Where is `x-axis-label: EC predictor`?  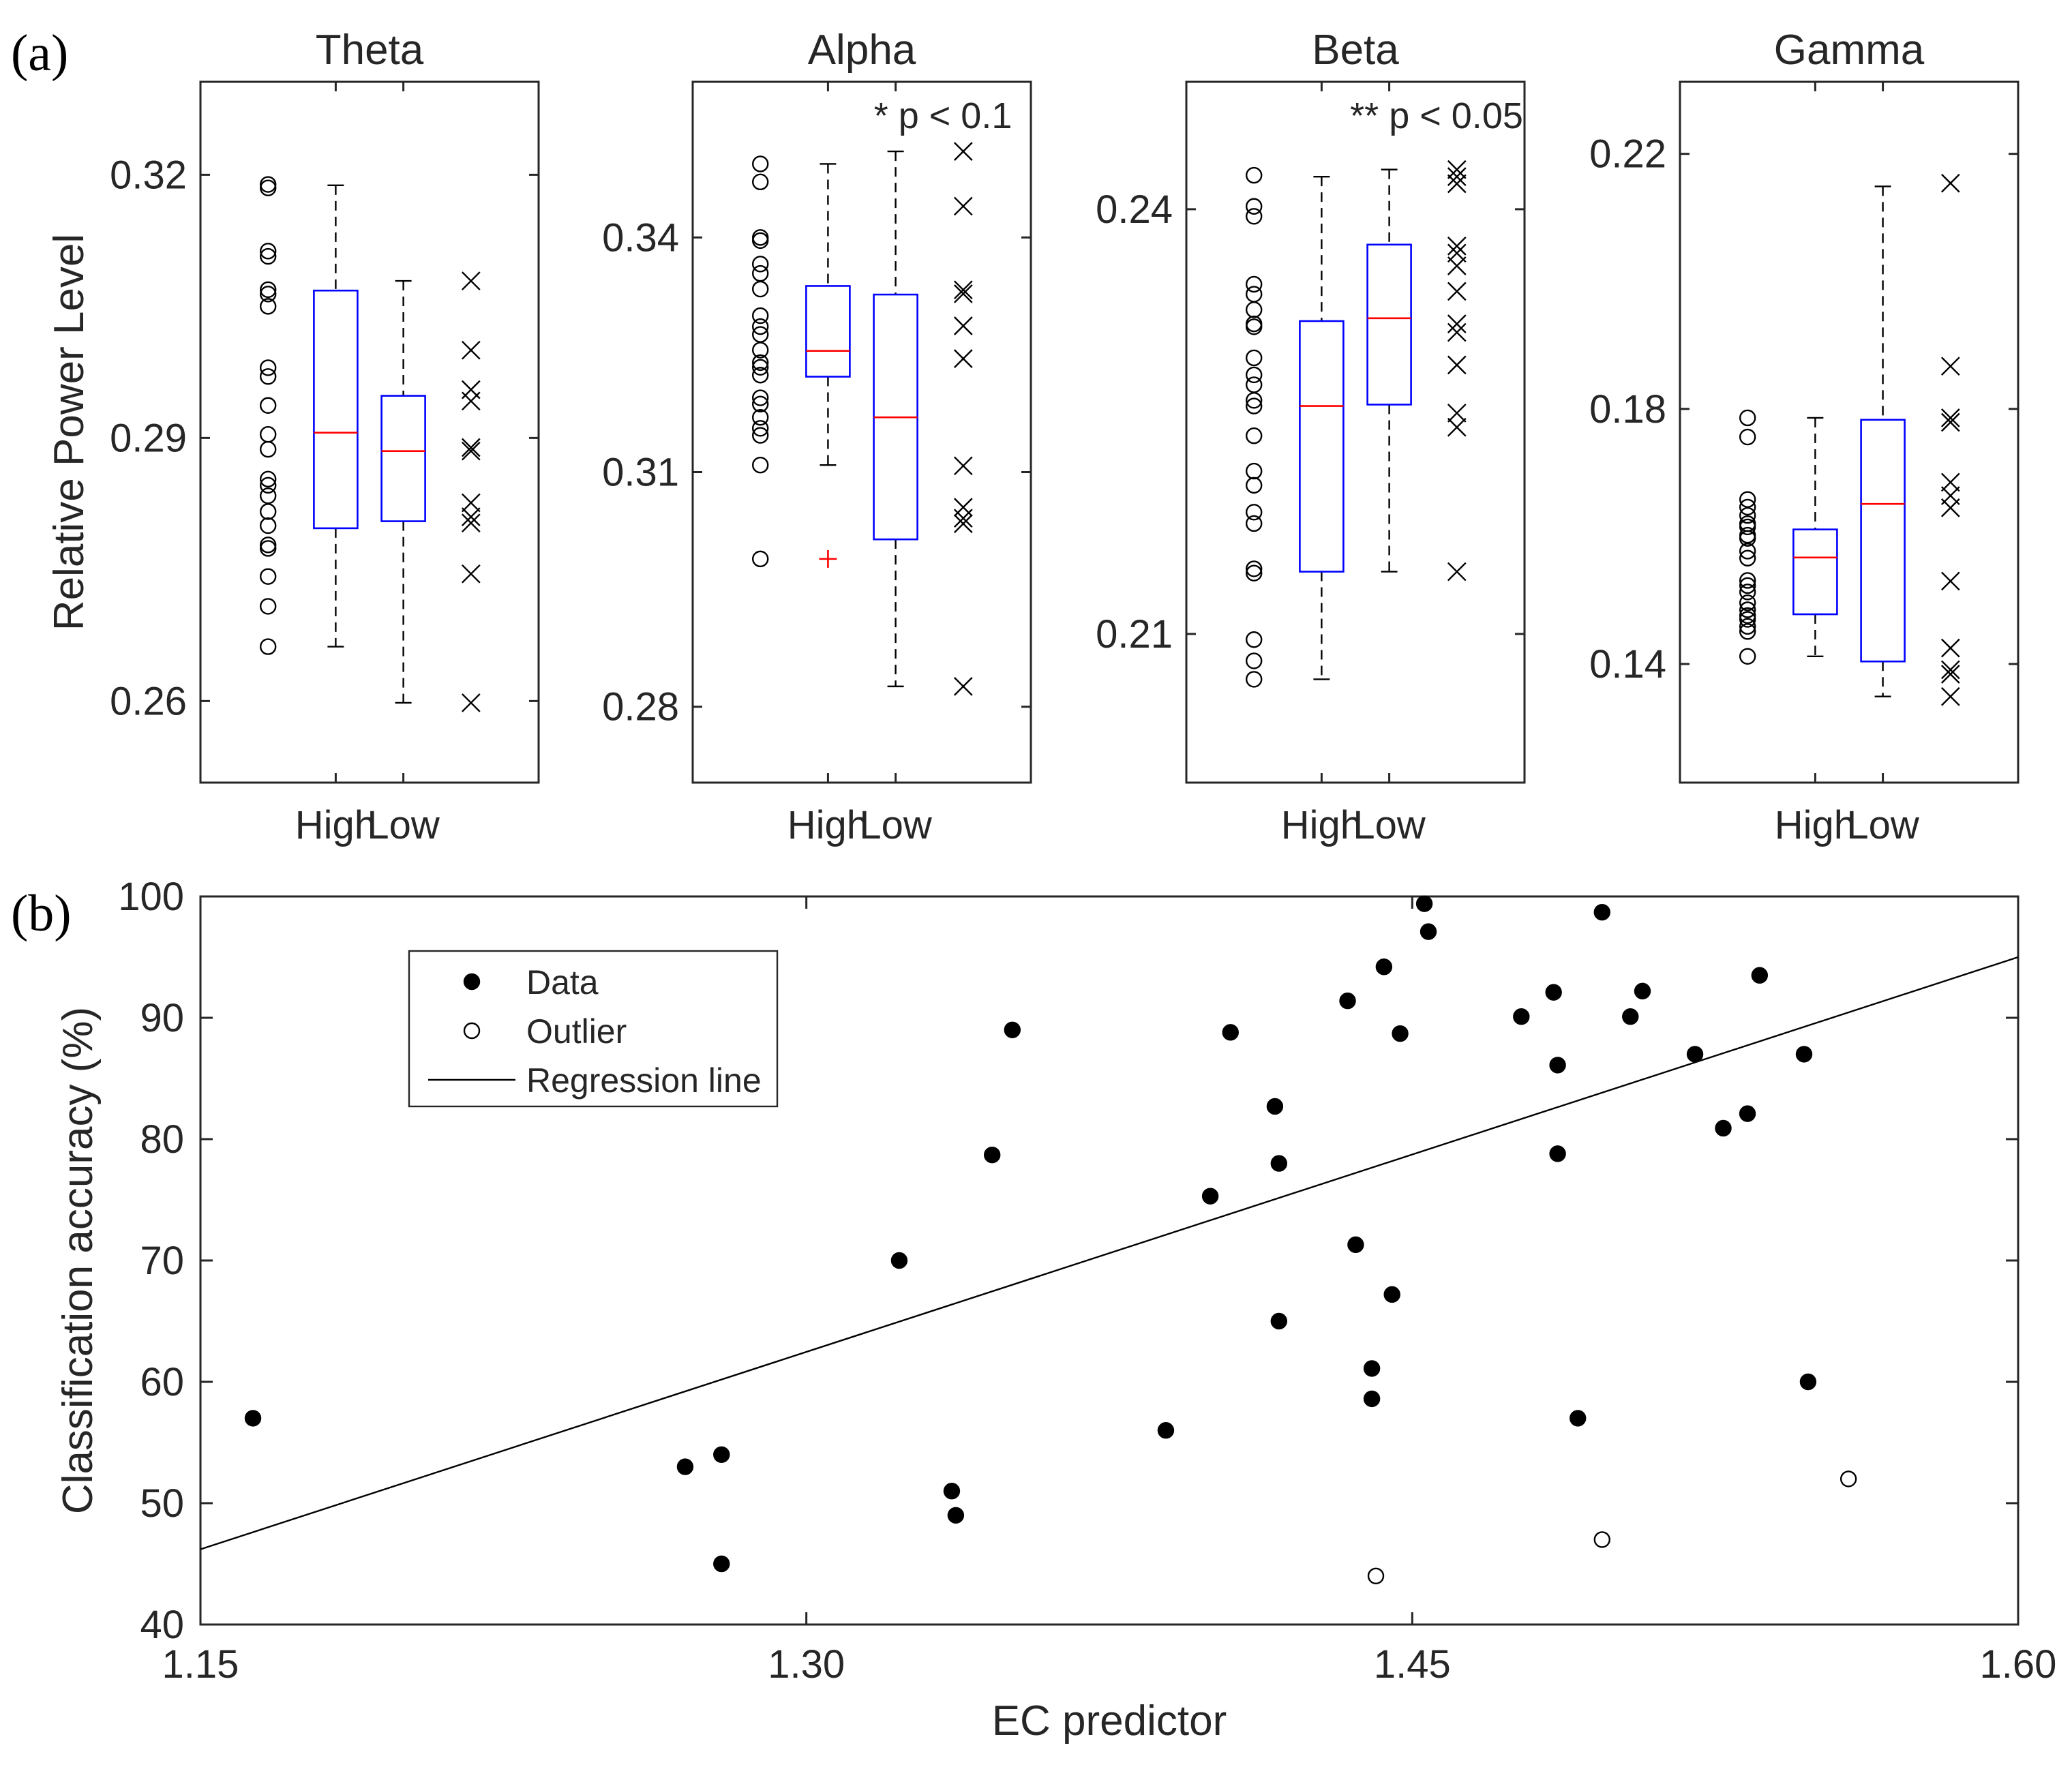
x-axis-label: EC predictor is located at coordinates (1109, 1721).